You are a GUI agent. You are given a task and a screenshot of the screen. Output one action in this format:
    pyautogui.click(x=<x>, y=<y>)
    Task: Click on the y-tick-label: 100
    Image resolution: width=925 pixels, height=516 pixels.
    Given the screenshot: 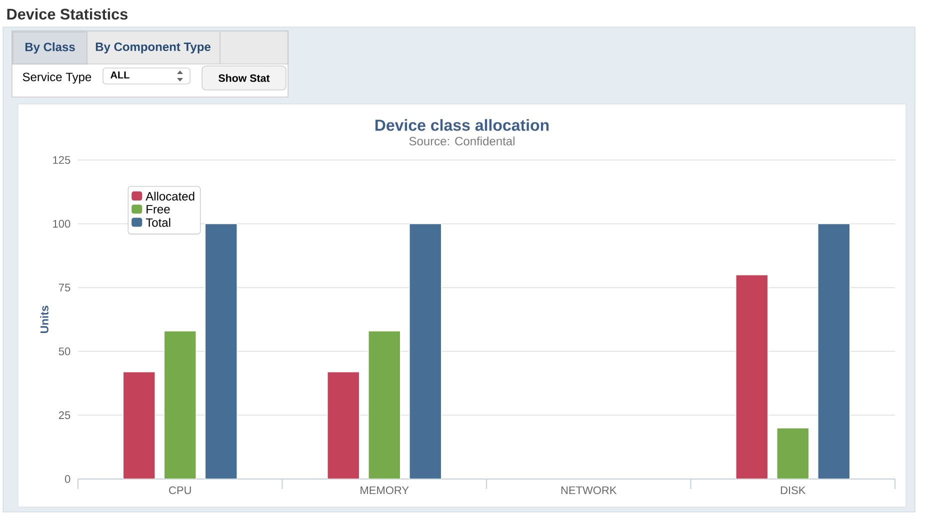 What is the action you would take?
    pyautogui.click(x=61, y=224)
    